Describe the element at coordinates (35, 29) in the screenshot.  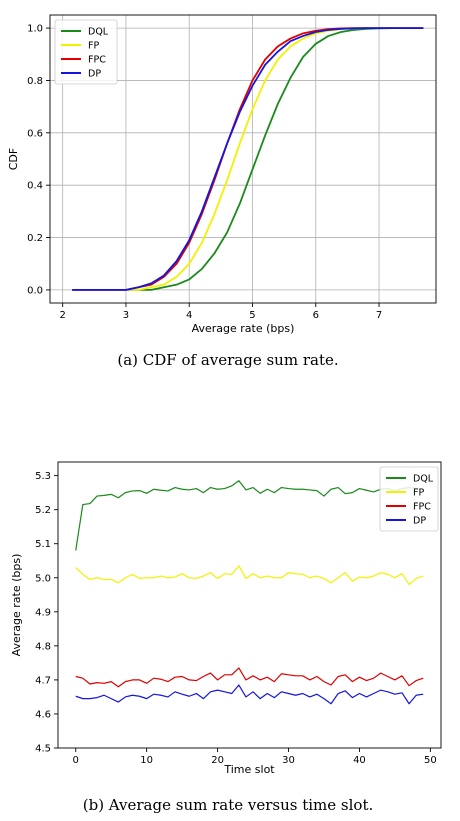
I see `y-tick-label: 1.0` at that location.